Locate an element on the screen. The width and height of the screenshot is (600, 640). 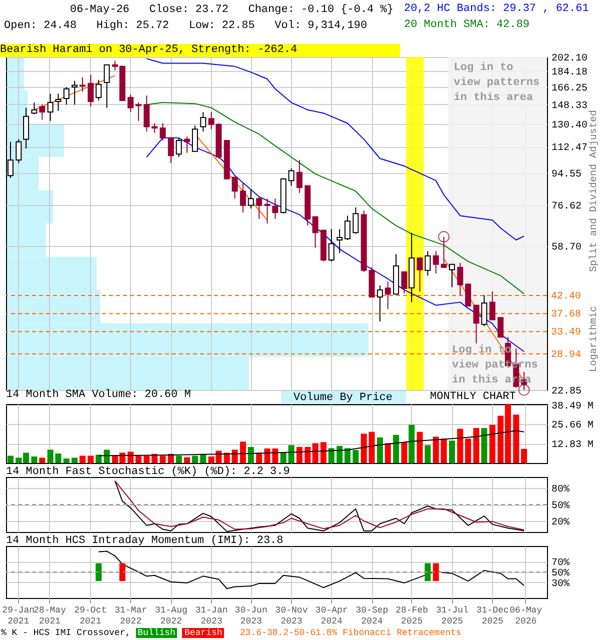
text: Volume By Price is located at coordinates (343, 398).